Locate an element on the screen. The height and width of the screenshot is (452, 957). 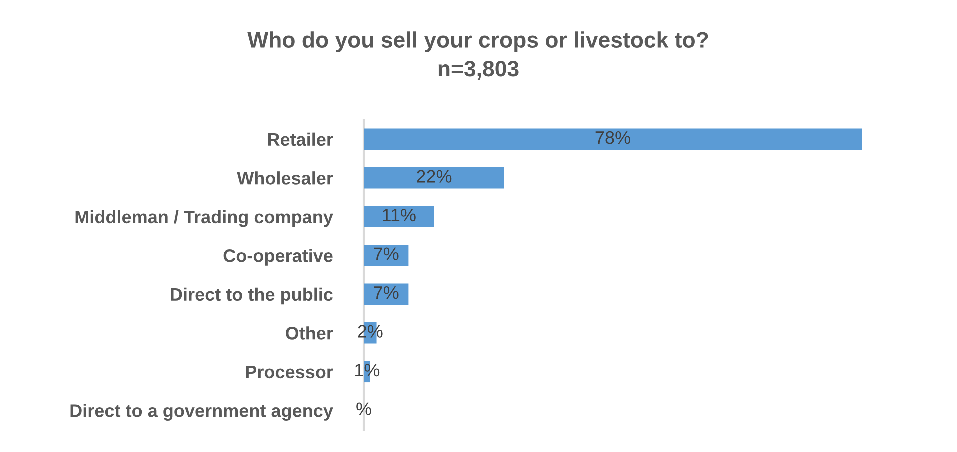
y-tick-label: Wholesaler is located at coordinates (285, 178).